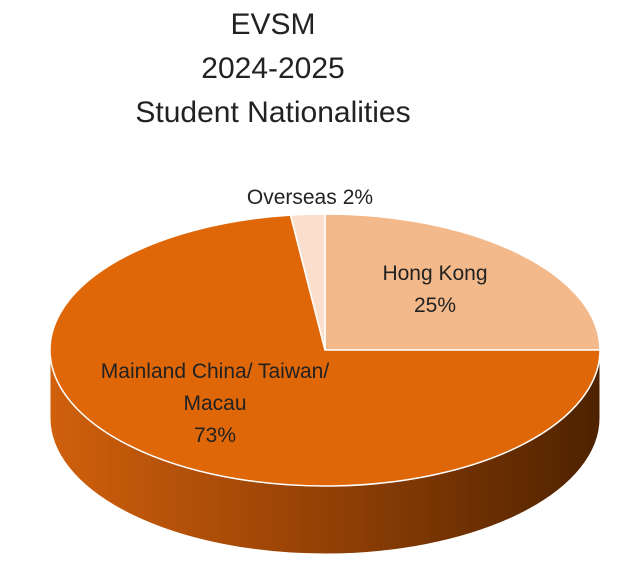 The width and height of the screenshot is (638, 574). What do you see at coordinates (273, 112) in the screenshot?
I see `chart-title: Student Nationalities` at bounding box center [273, 112].